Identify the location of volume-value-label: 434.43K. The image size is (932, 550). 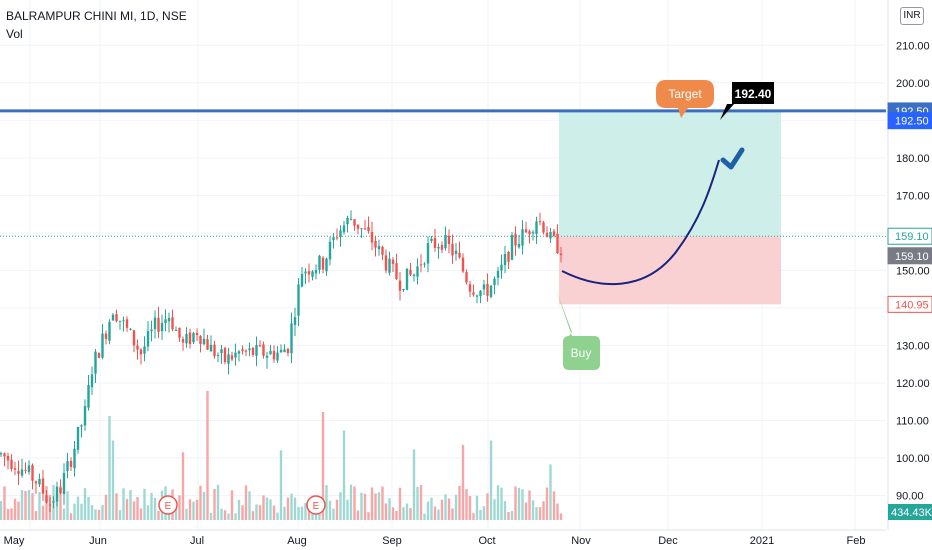
(911, 513).